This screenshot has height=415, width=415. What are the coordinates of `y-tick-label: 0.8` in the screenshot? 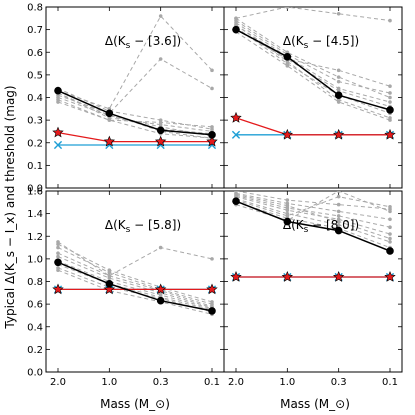 It's located at (35, 8).